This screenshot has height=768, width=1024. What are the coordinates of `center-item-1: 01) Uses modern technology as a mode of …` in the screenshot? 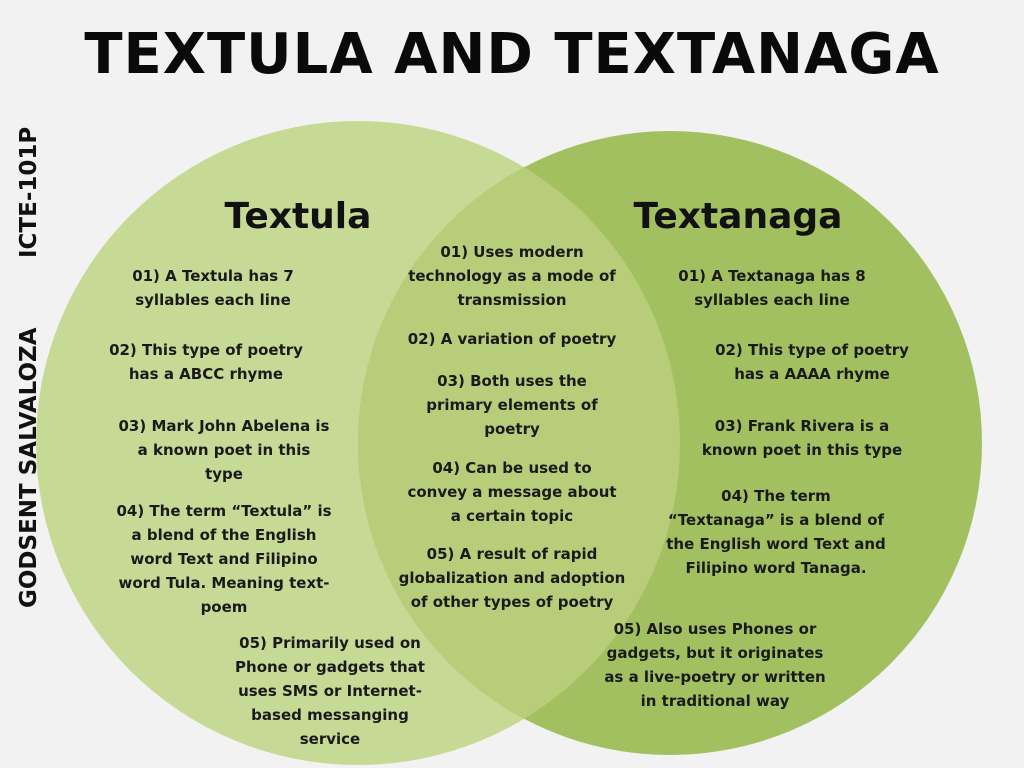 It's located at (512, 276).